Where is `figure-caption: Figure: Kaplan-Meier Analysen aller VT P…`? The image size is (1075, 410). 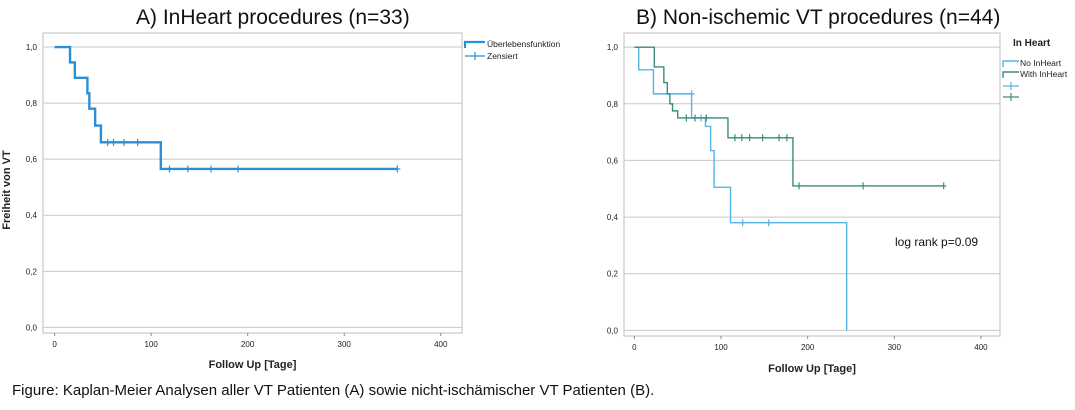 figure-caption: Figure: Kaplan-Meier Analysen aller VT P… is located at coordinates (333, 390).